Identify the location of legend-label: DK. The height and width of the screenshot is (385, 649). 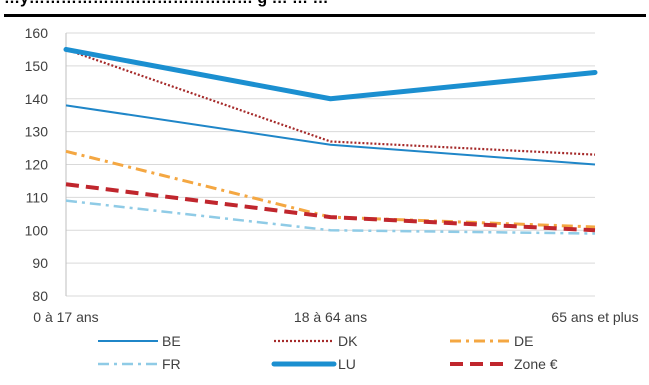
(348, 341).